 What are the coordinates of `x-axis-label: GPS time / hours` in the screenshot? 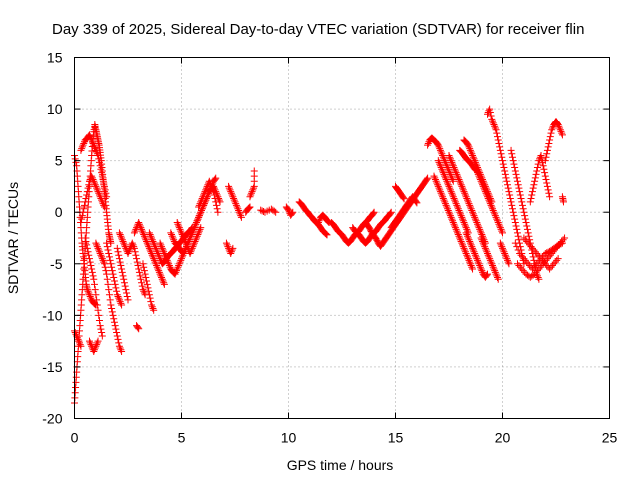 It's located at (340, 465).